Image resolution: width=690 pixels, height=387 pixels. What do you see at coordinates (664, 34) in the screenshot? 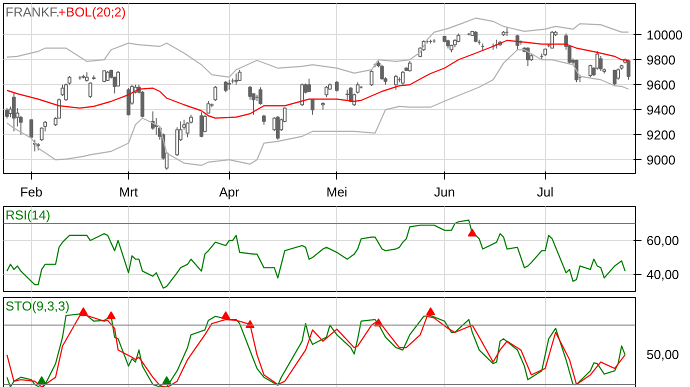
I see `y-tick-label: 10000` at bounding box center [664, 34].